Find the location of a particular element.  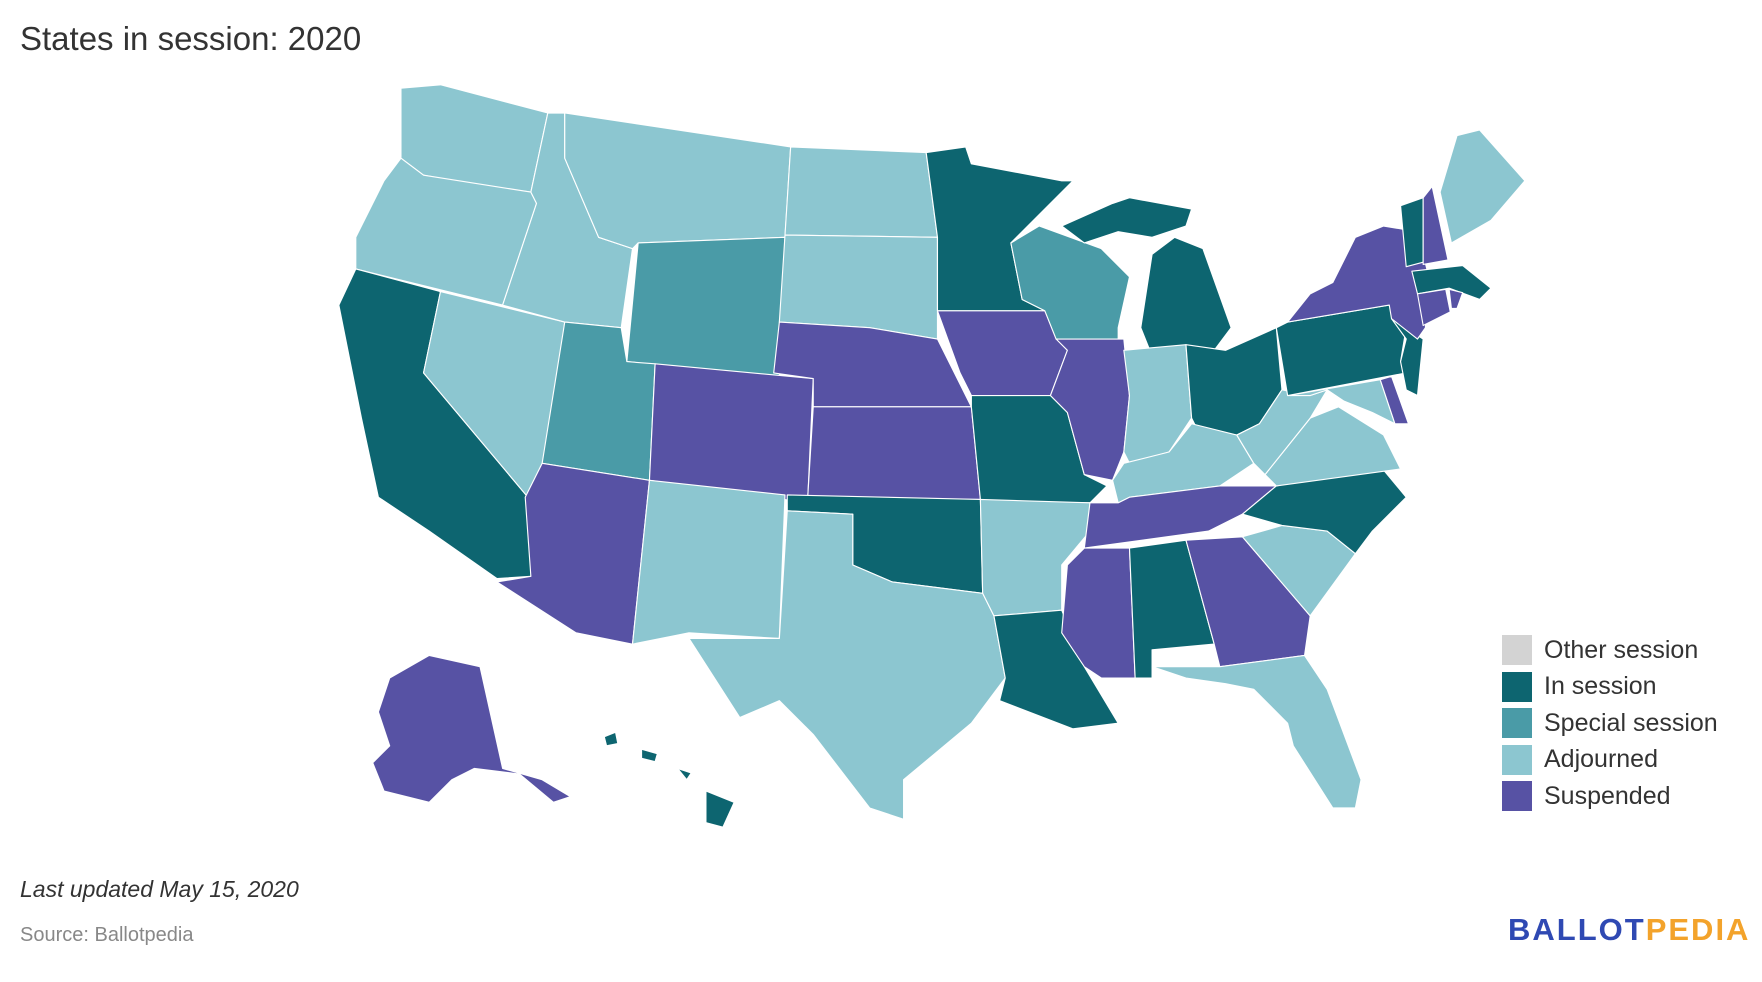

map-title: States in session: 2020 is located at coordinates (191, 38).